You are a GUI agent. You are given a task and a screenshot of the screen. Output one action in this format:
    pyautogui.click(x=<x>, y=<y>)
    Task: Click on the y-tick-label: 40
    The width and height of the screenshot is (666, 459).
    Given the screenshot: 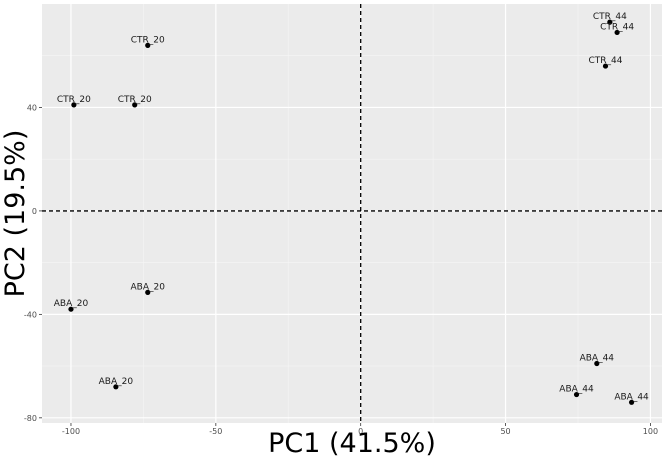 What is the action you would take?
    pyautogui.click(x=32, y=107)
    